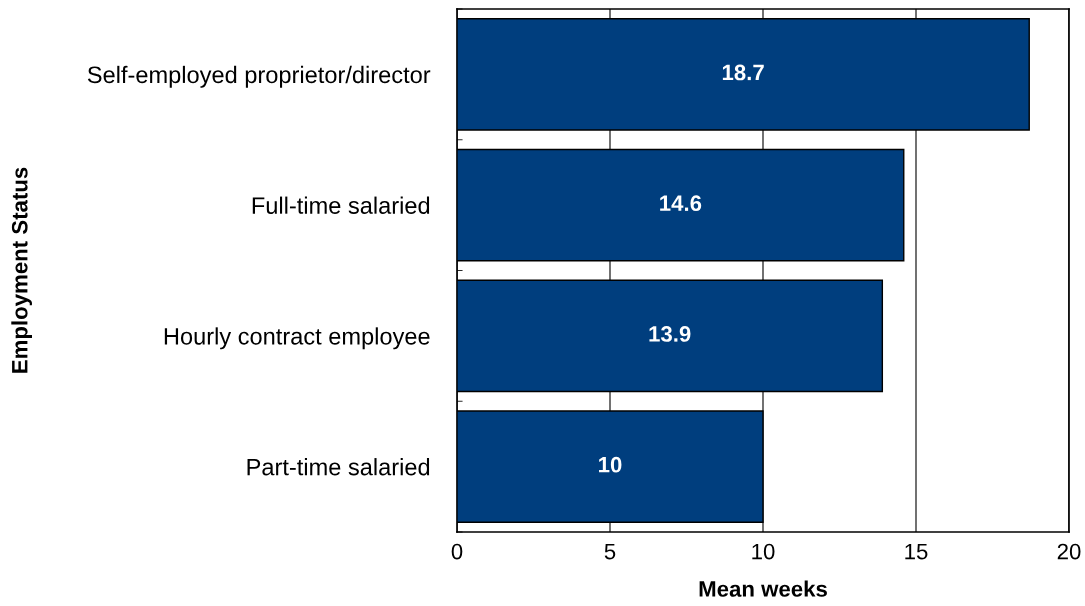 The height and width of the screenshot is (606, 1085). Describe the element at coordinates (1069, 551) in the screenshot. I see `x-tick-label: 20` at that location.